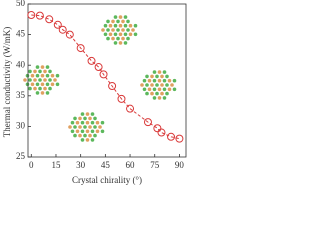 This screenshot has height=240, width=320. I want to click on y-tick-label: 50, so click(21, 4).